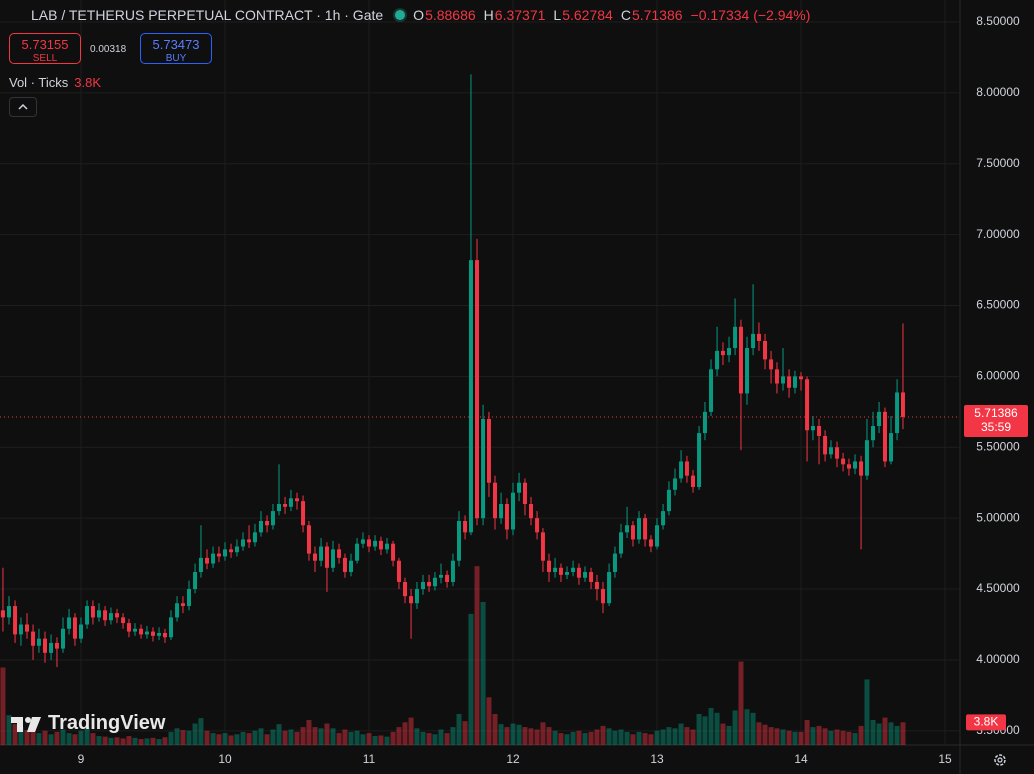  What do you see at coordinates (400, 15) in the screenshot?
I see `market-status` at bounding box center [400, 15].